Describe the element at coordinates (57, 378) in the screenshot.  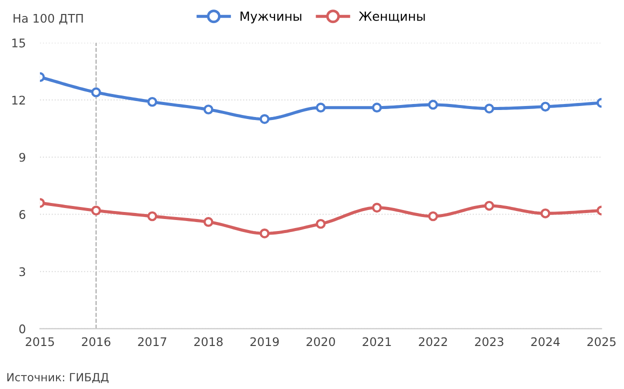
I see `text: Источник: ГИБДД` at that location.